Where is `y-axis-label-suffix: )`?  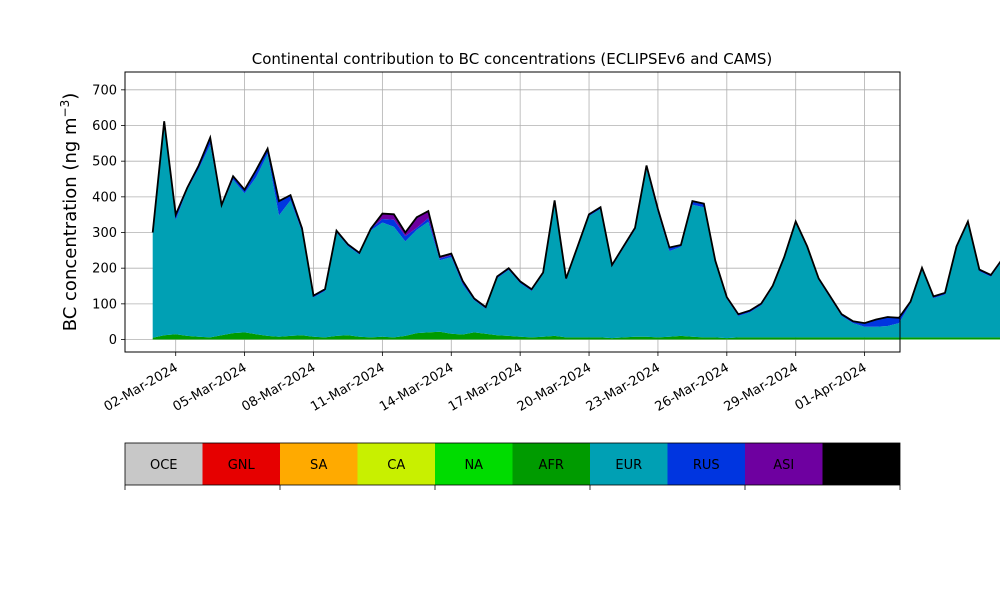 y-axis-label-suffix: ) is located at coordinates (70, 96).